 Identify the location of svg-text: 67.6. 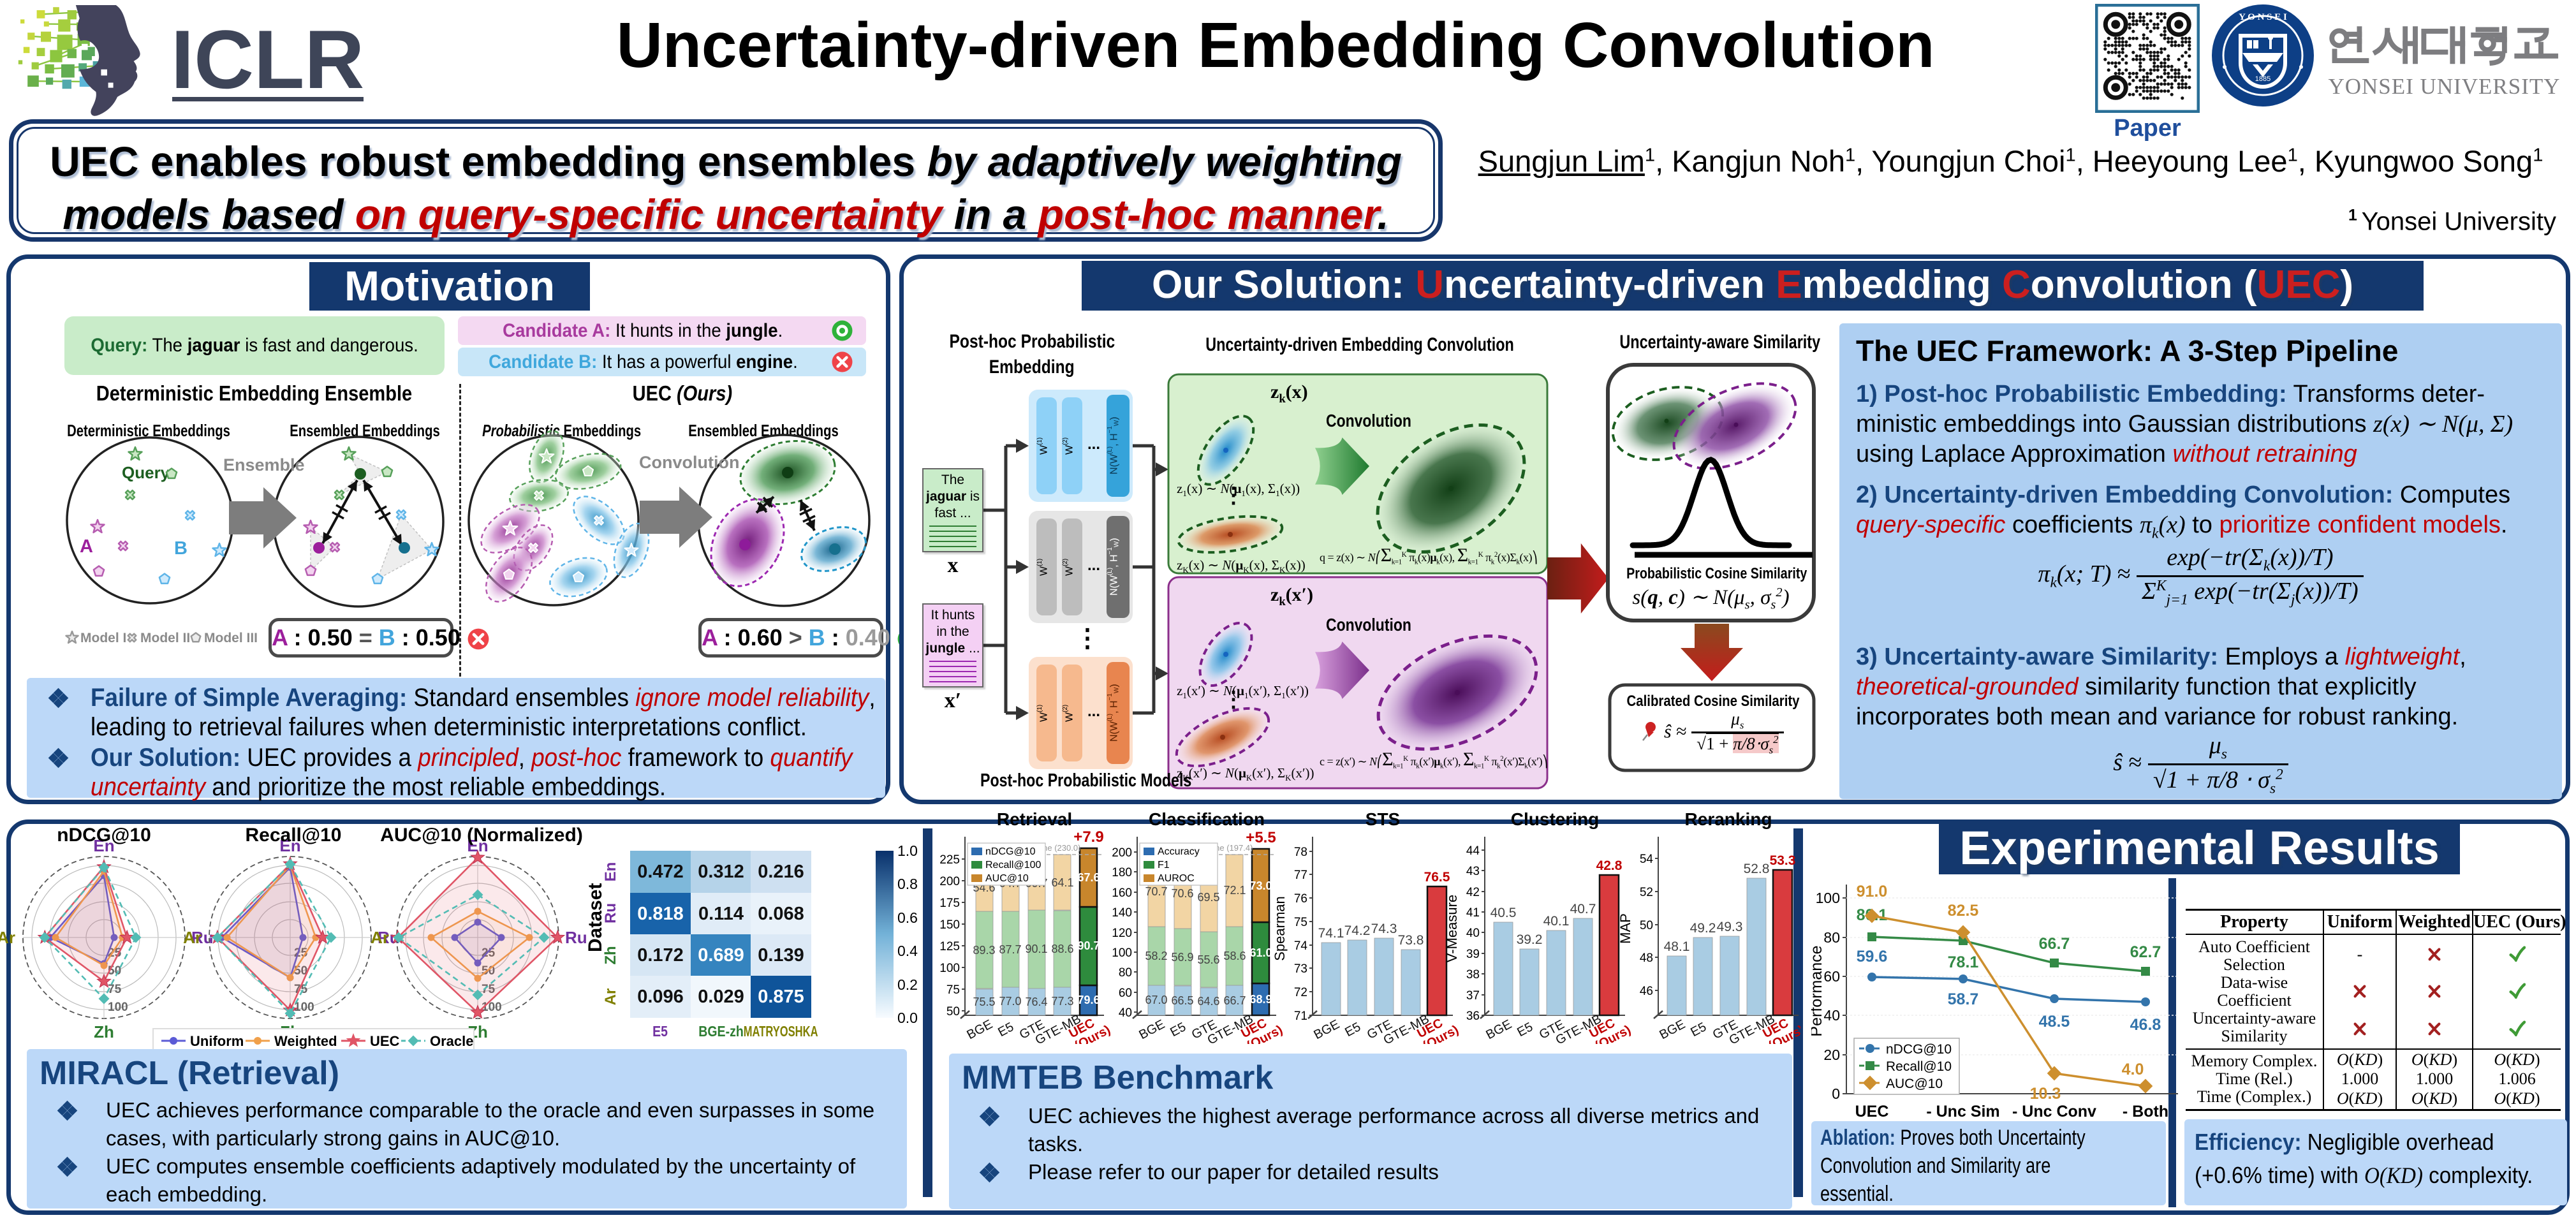
(1088, 878).